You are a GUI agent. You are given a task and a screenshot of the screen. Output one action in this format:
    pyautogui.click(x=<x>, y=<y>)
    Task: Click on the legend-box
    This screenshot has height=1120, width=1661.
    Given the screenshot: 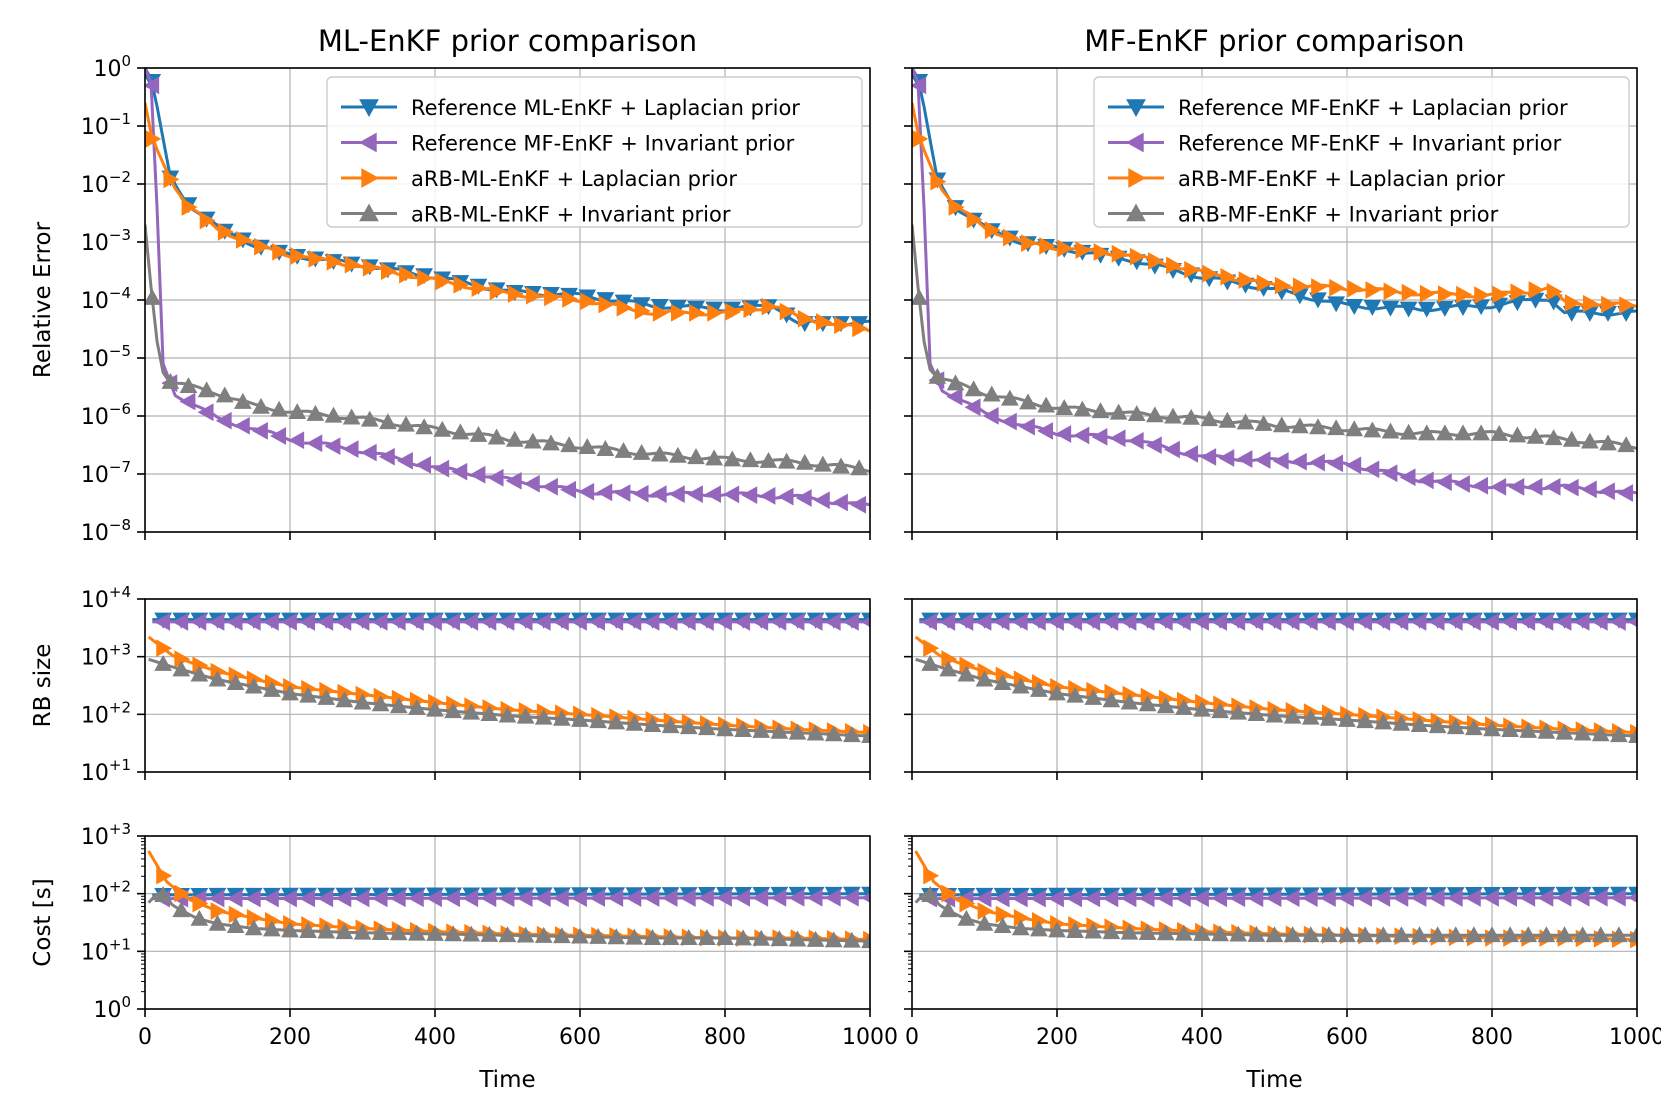 What is the action you would take?
    pyautogui.click(x=594, y=152)
    